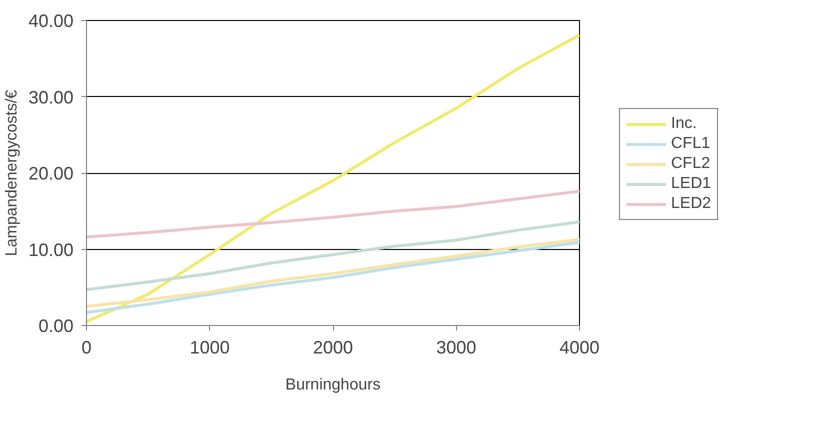 The height and width of the screenshot is (425, 814). Describe the element at coordinates (11, 173) in the screenshot. I see `y-axis-title: Lampandenergycosts/€` at that location.